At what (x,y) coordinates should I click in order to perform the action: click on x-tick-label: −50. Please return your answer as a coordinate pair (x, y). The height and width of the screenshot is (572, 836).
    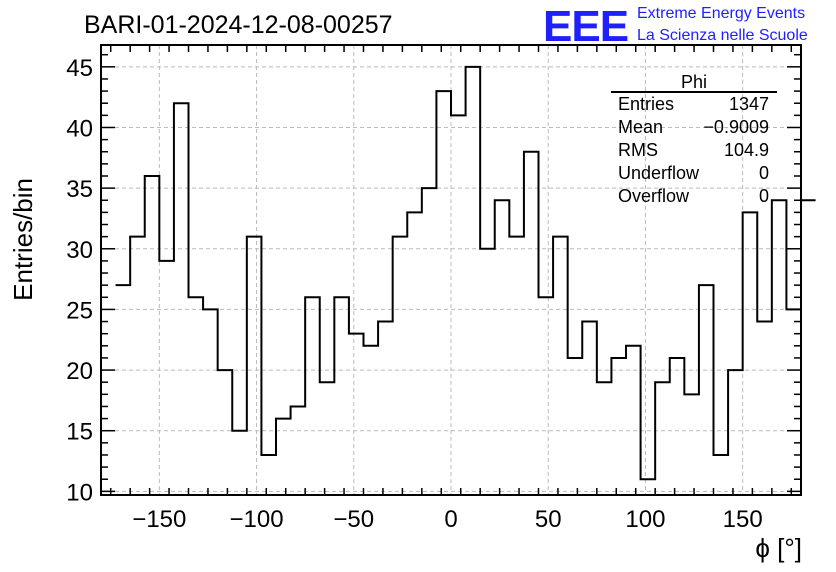
    Looking at the image, I should click on (353, 519).